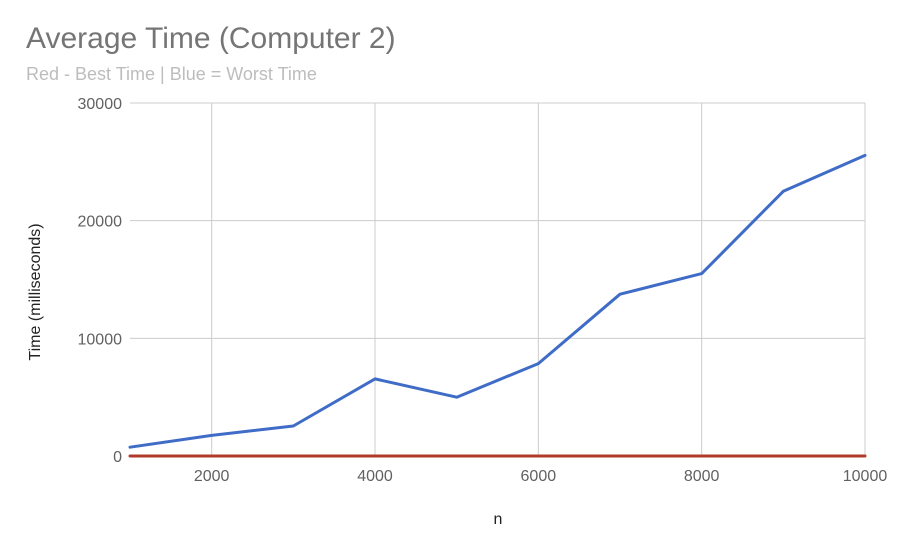 Image resolution: width=897 pixels, height=553 pixels. Describe the element at coordinates (865, 476) in the screenshot. I see `x-tick-label: 10000` at that location.